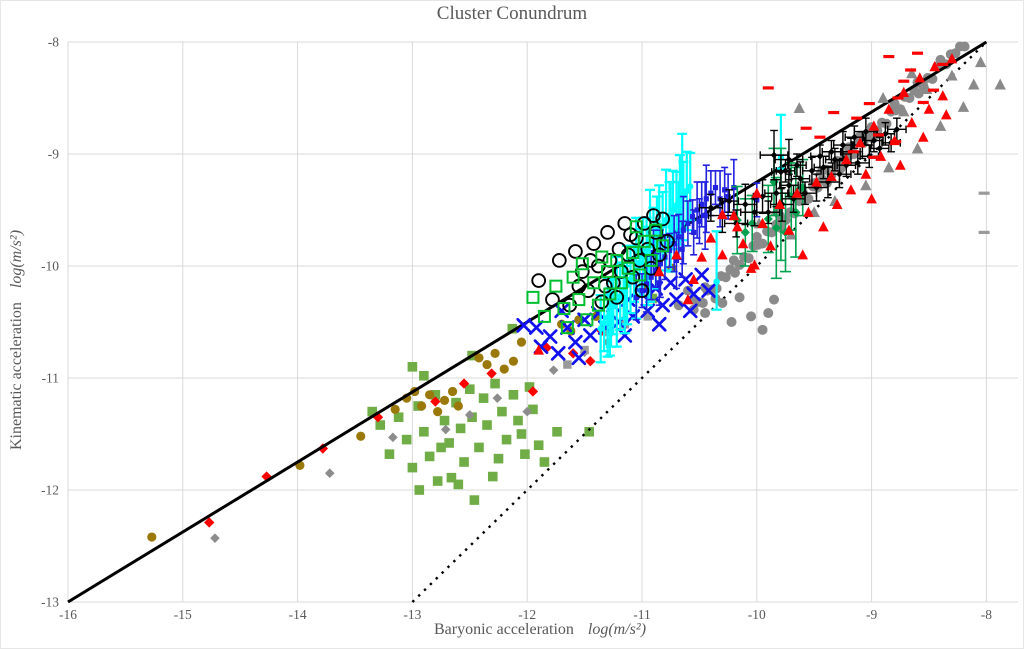 Image resolution: width=1024 pixels, height=649 pixels. What do you see at coordinates (757, 614) in the screenshot?
I see `x-tick-label: -10` at bounding box center [757, 614].